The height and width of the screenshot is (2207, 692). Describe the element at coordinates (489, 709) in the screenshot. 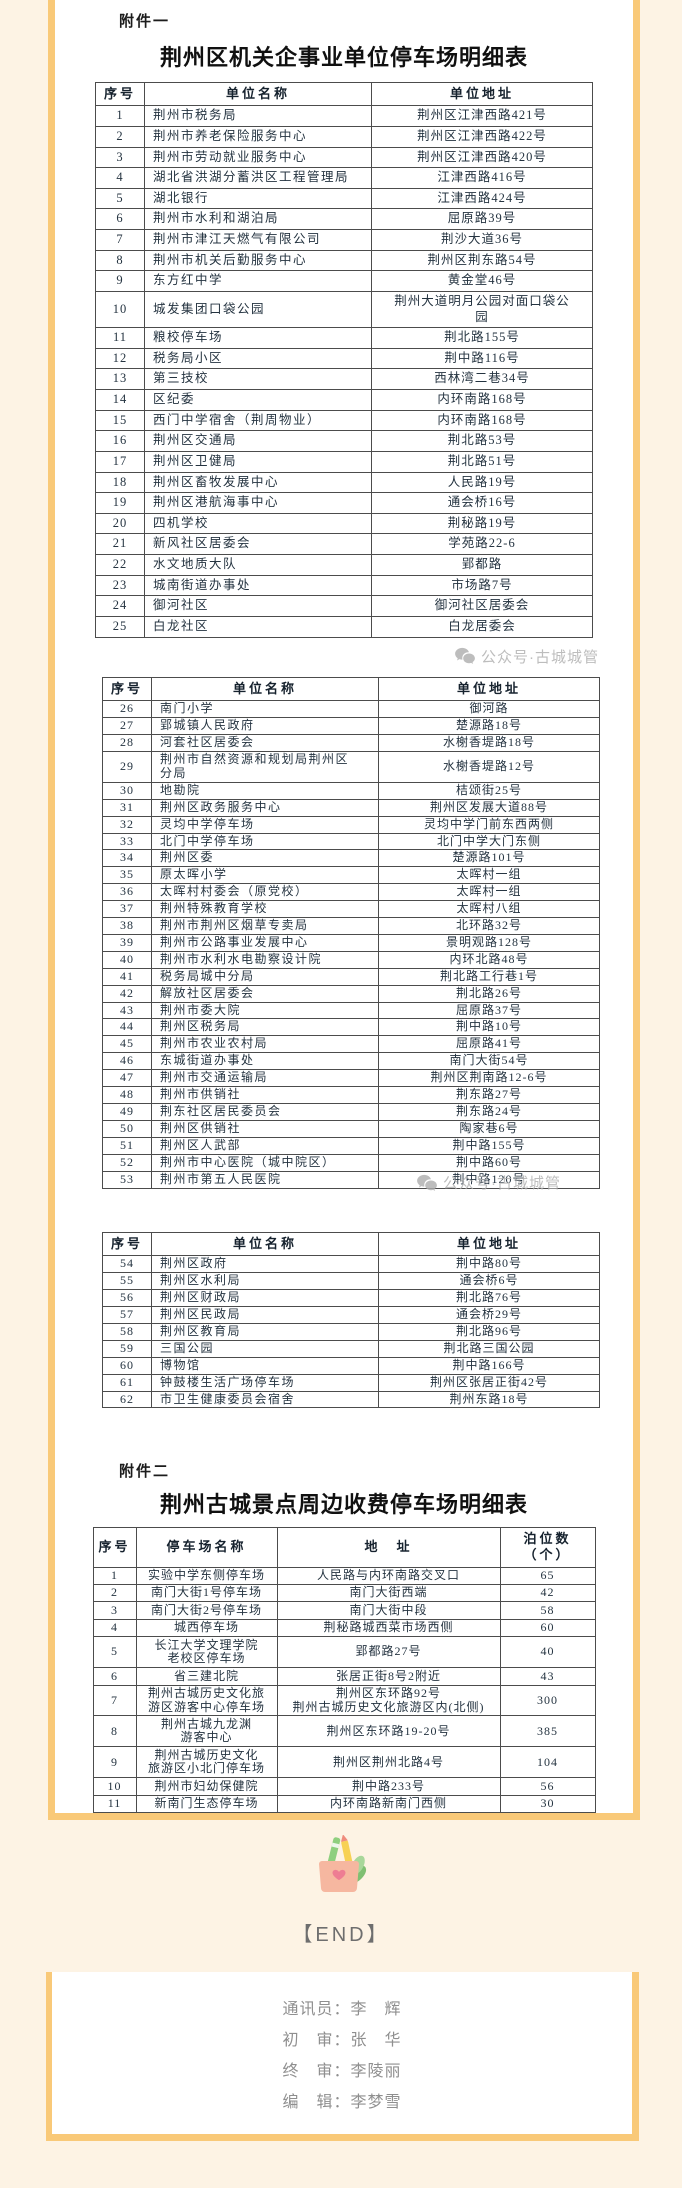

I see `cell-addr: 御河路` at that location.